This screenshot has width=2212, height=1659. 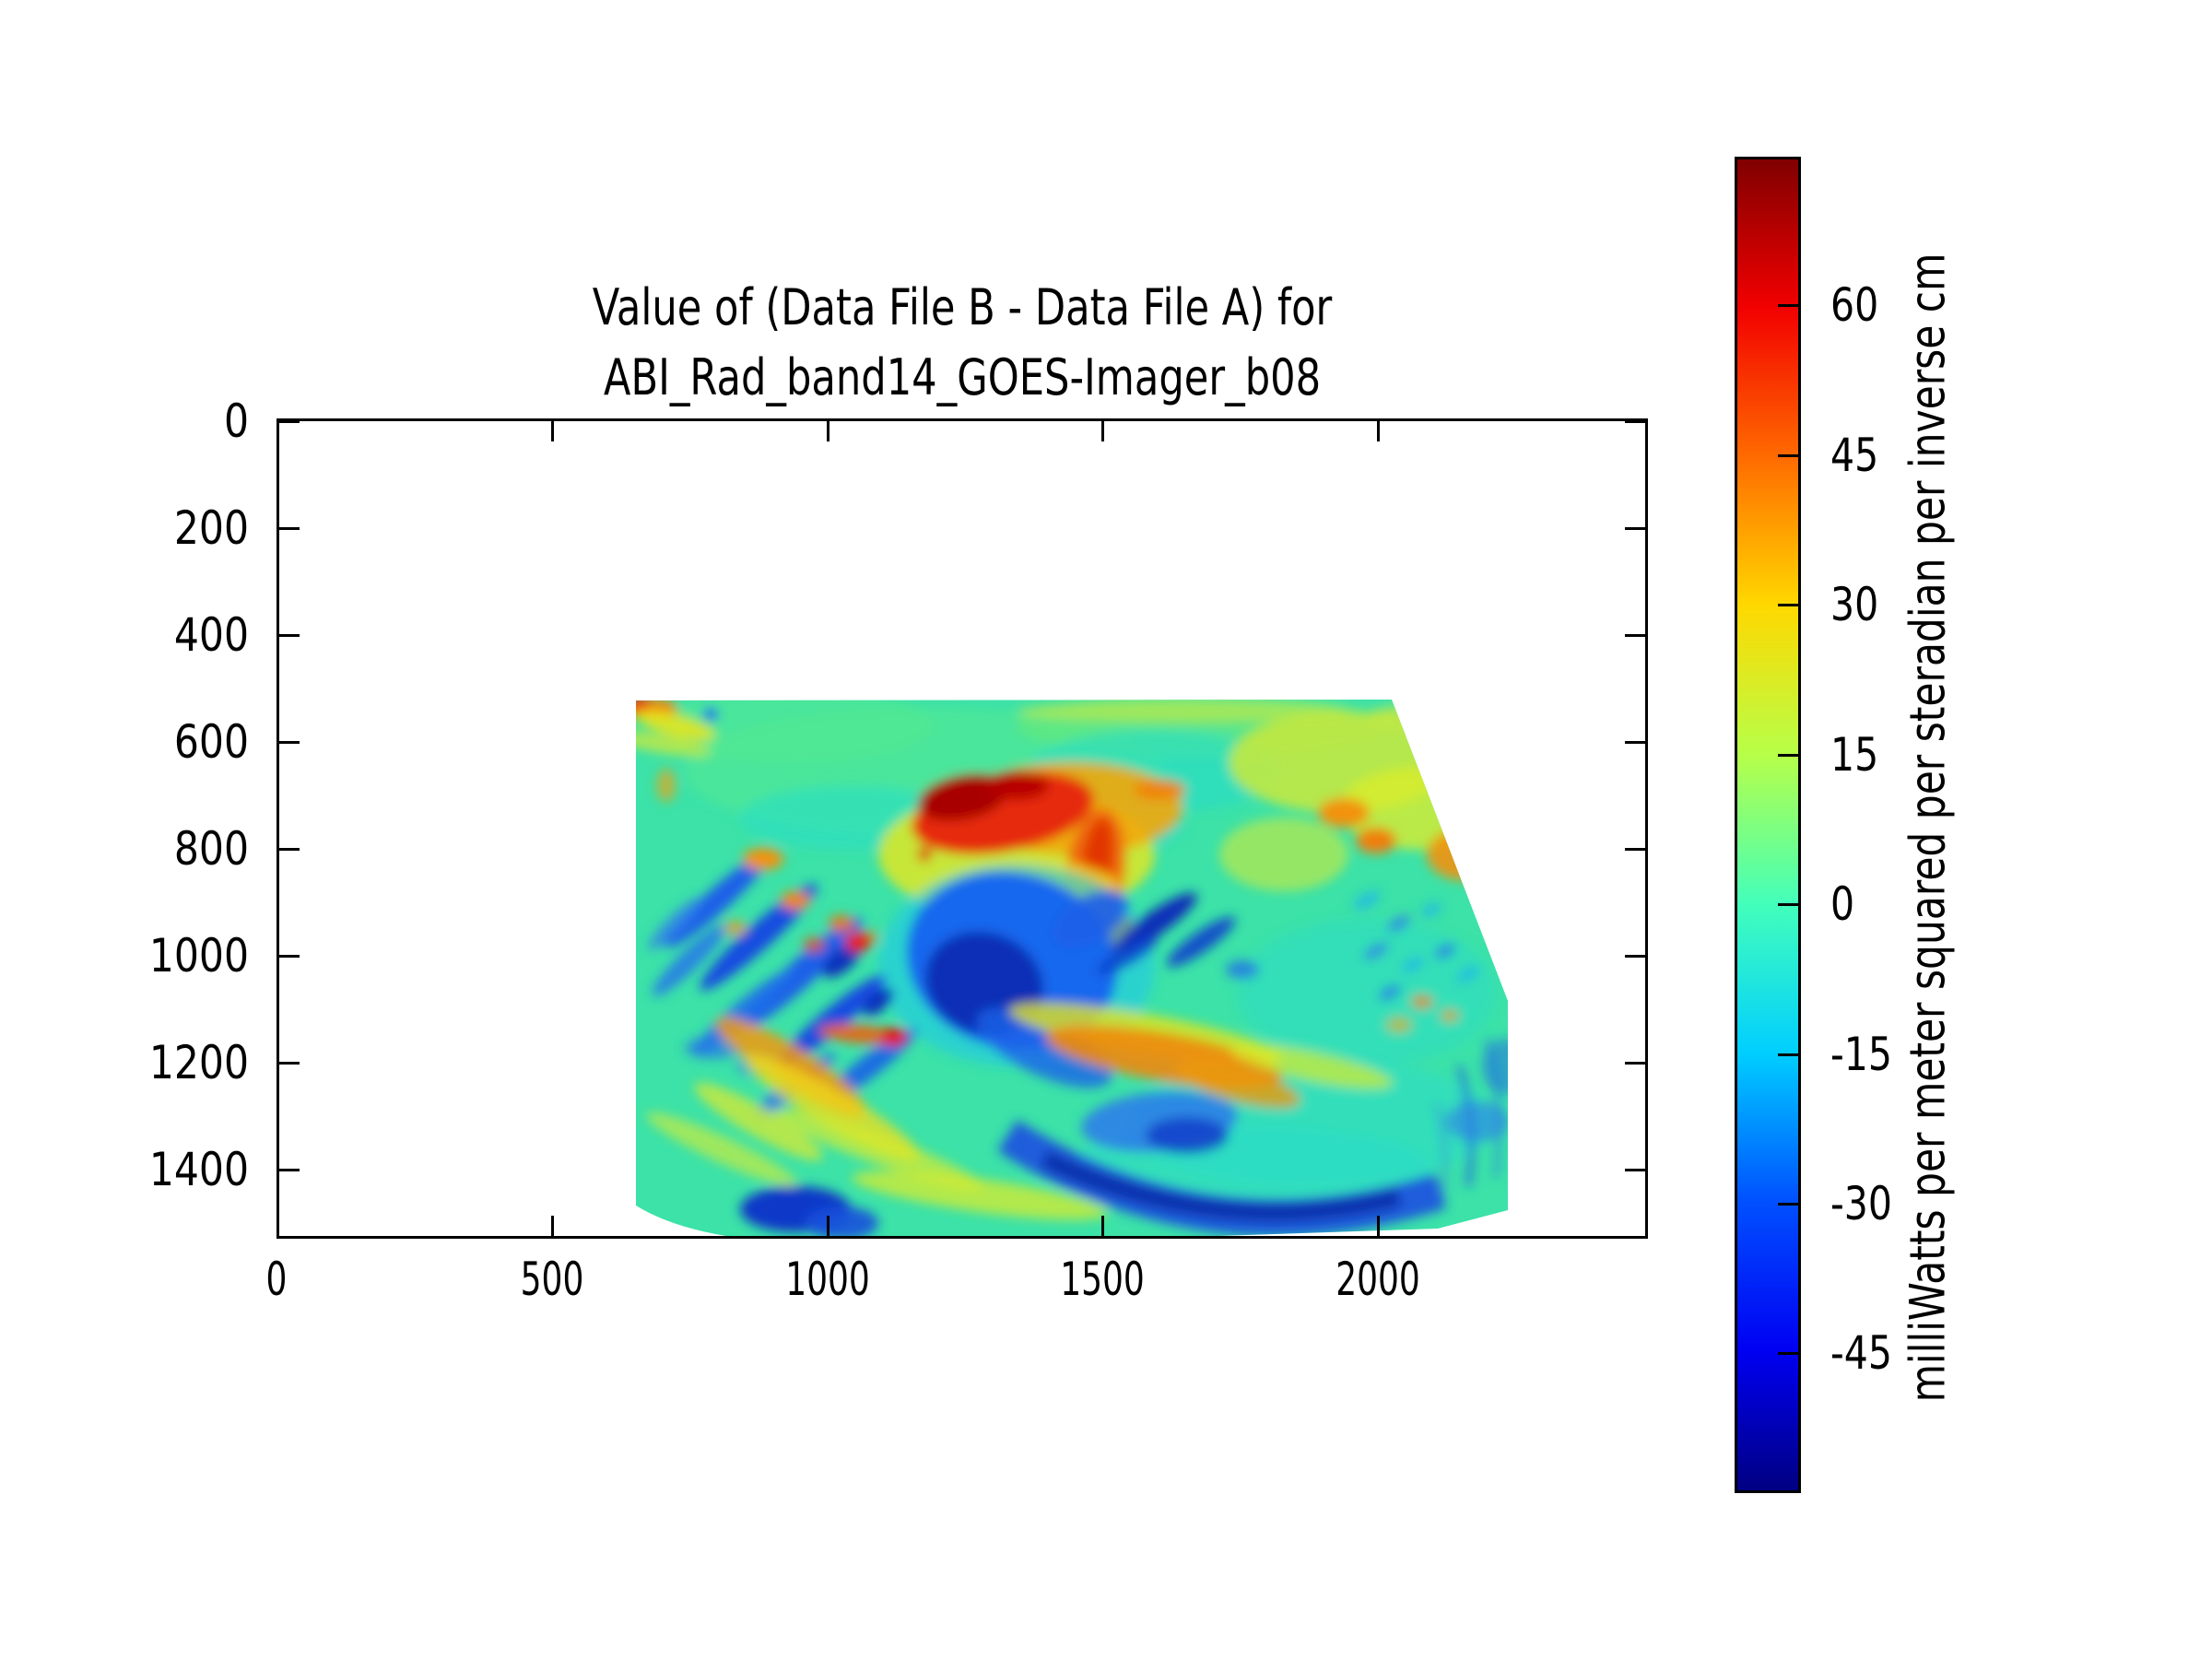 I want to click on y-tick-label: 200, so click(x=211, y=528).